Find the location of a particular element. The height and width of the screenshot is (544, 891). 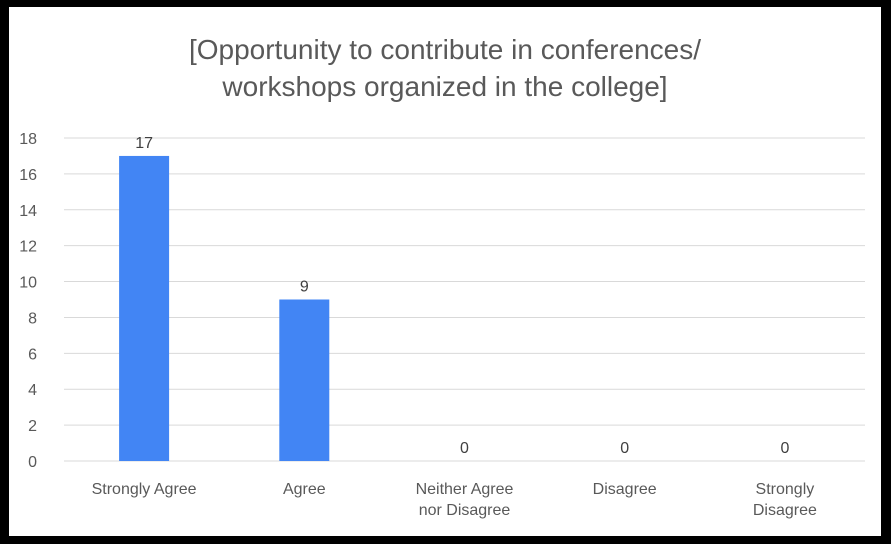

chart-title-line-2: workshops organized in the college] is located at coordinates (445, 86).